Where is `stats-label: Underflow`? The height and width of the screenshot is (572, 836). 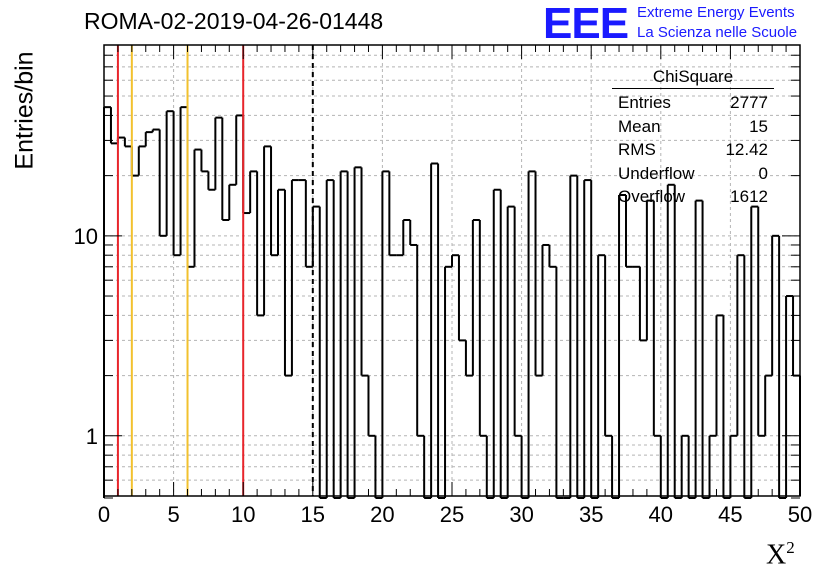
stats-label: Underflow is located at coordinates (656, 173).